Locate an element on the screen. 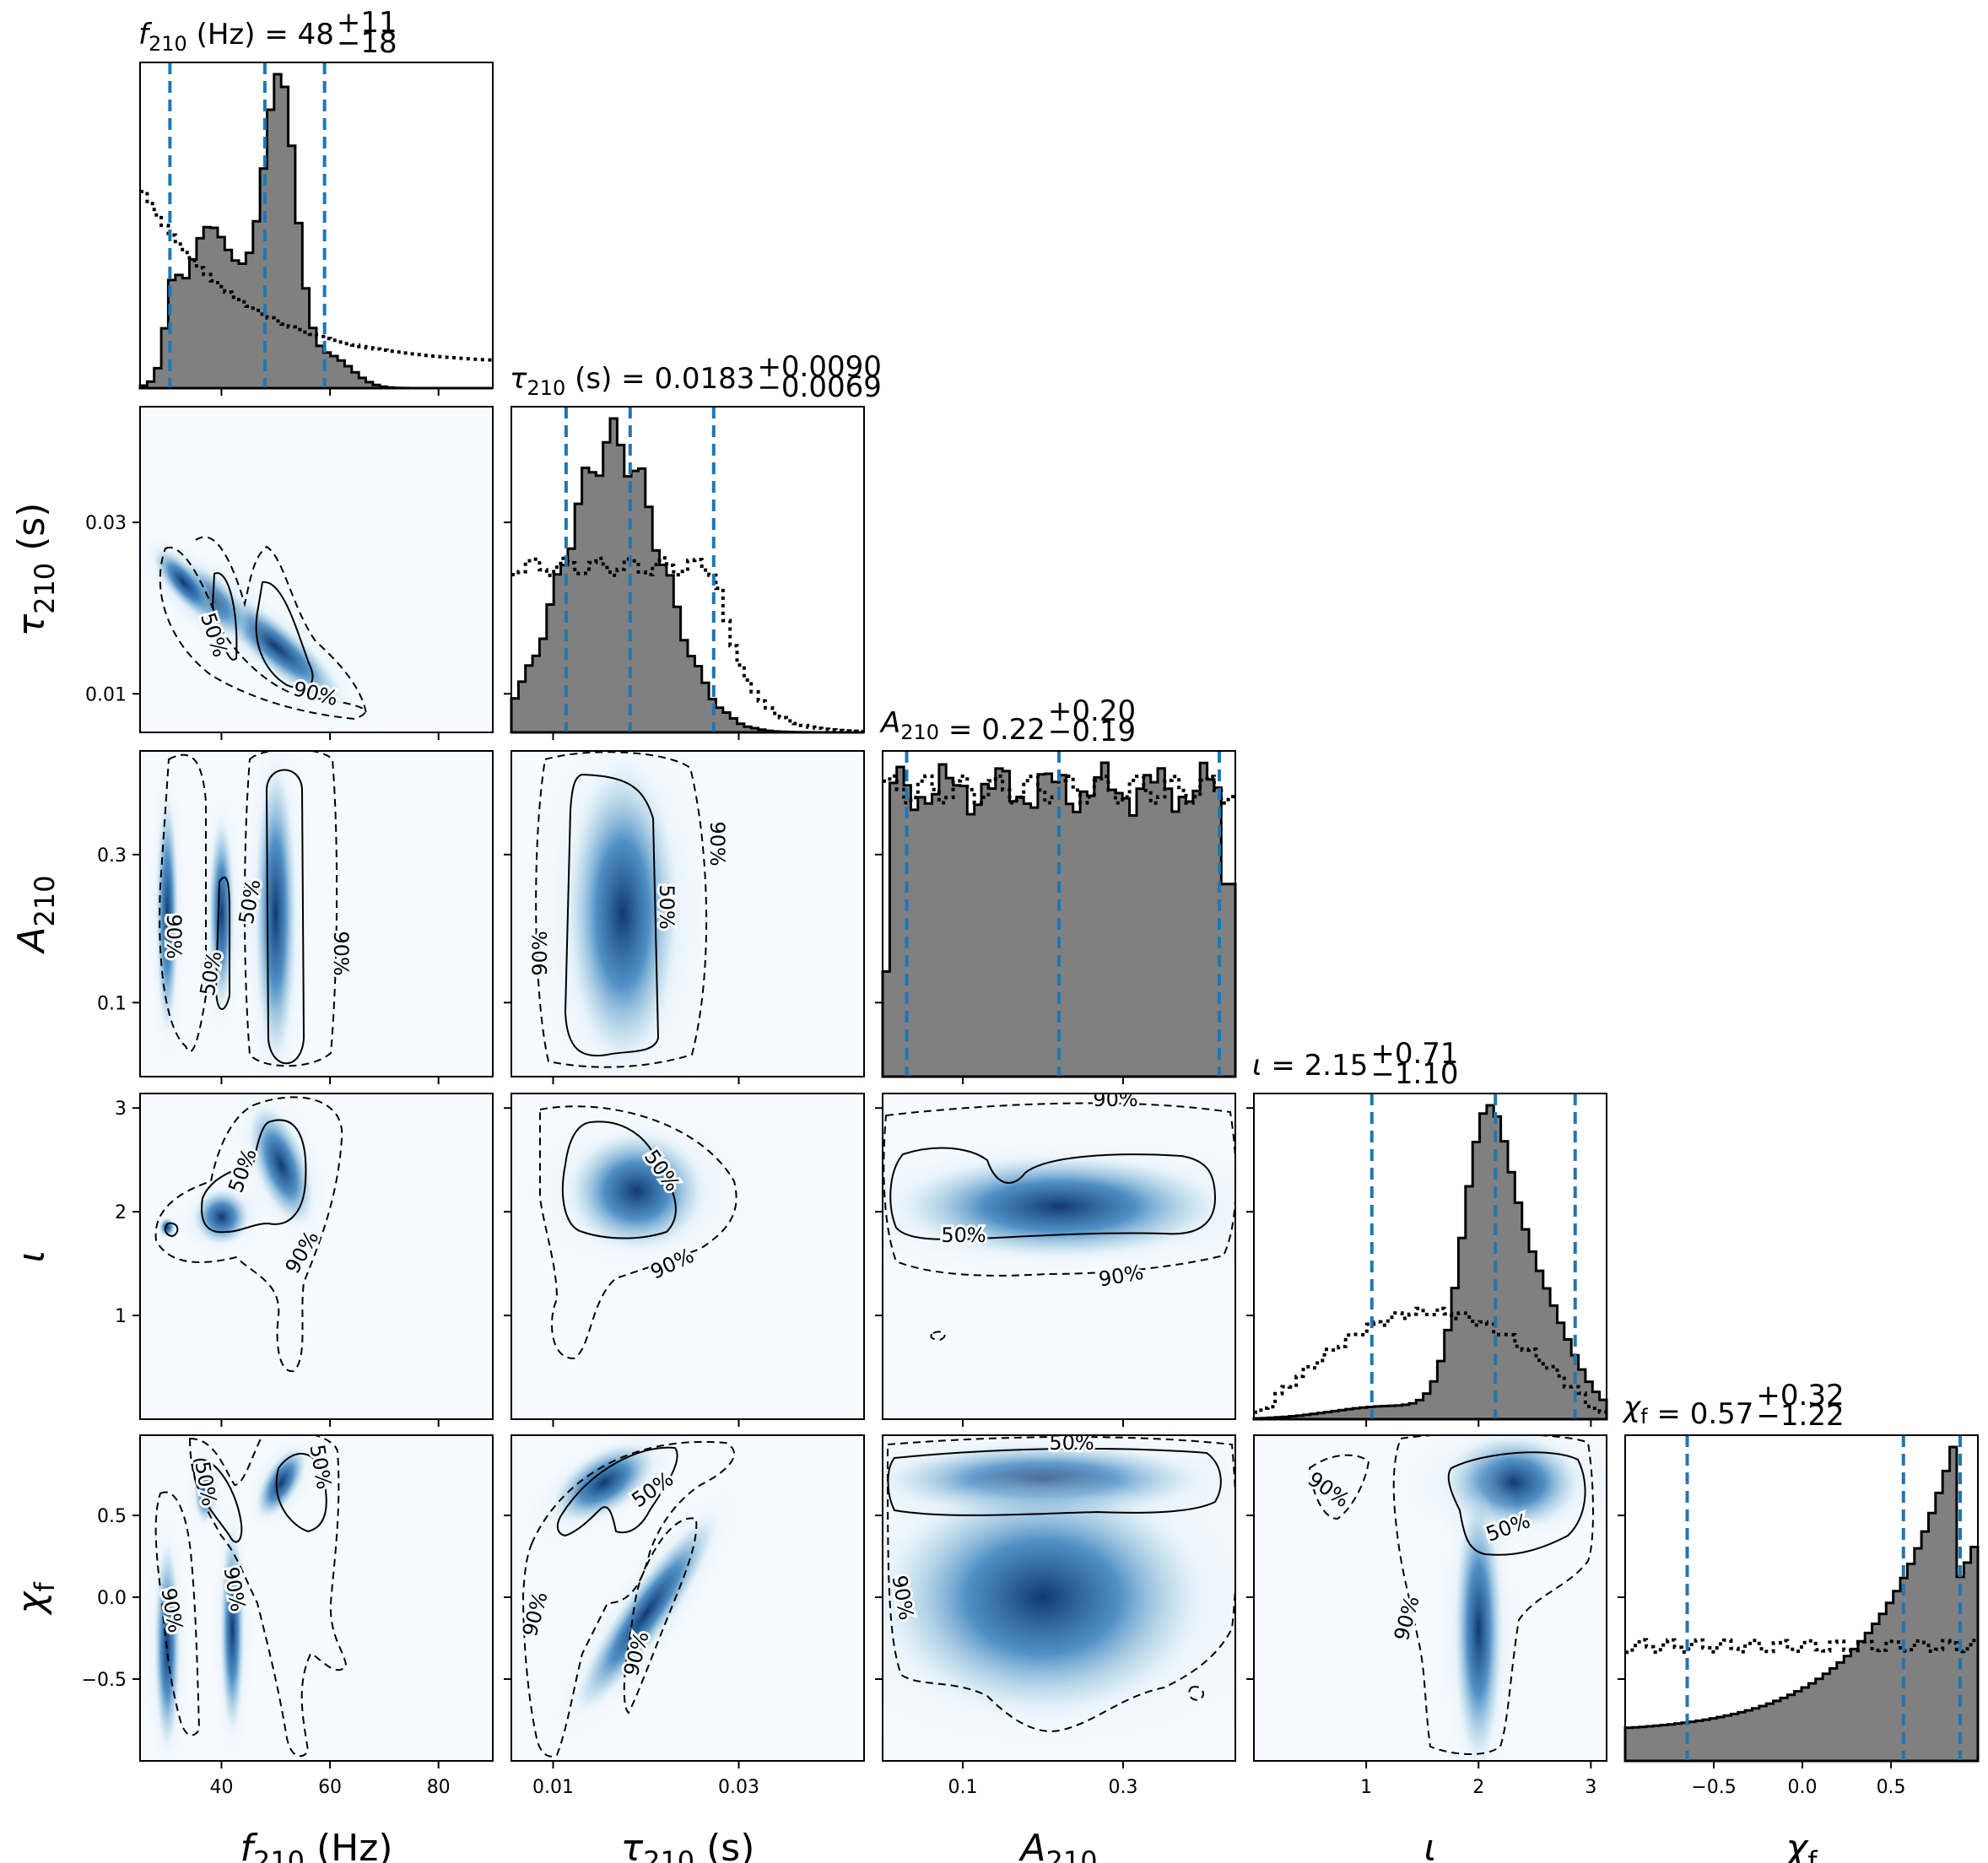  y-tick-label-A: 0.1 is located at coordinates (112, 1003).